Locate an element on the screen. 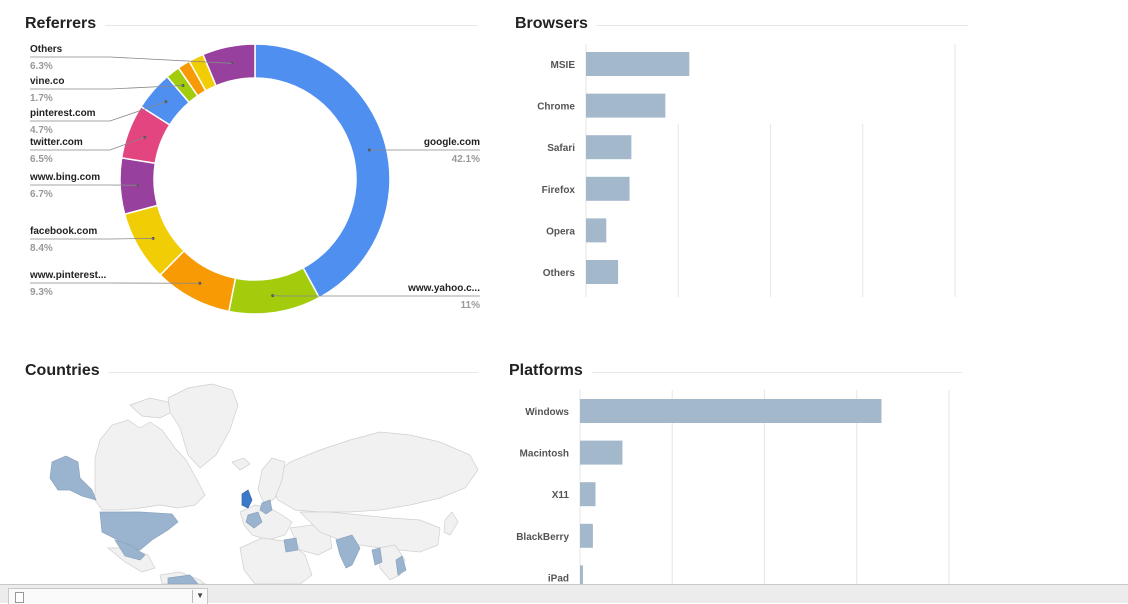 This screenshot has height=604, width=1128. map-thailand is located at coordinates (377, 556).